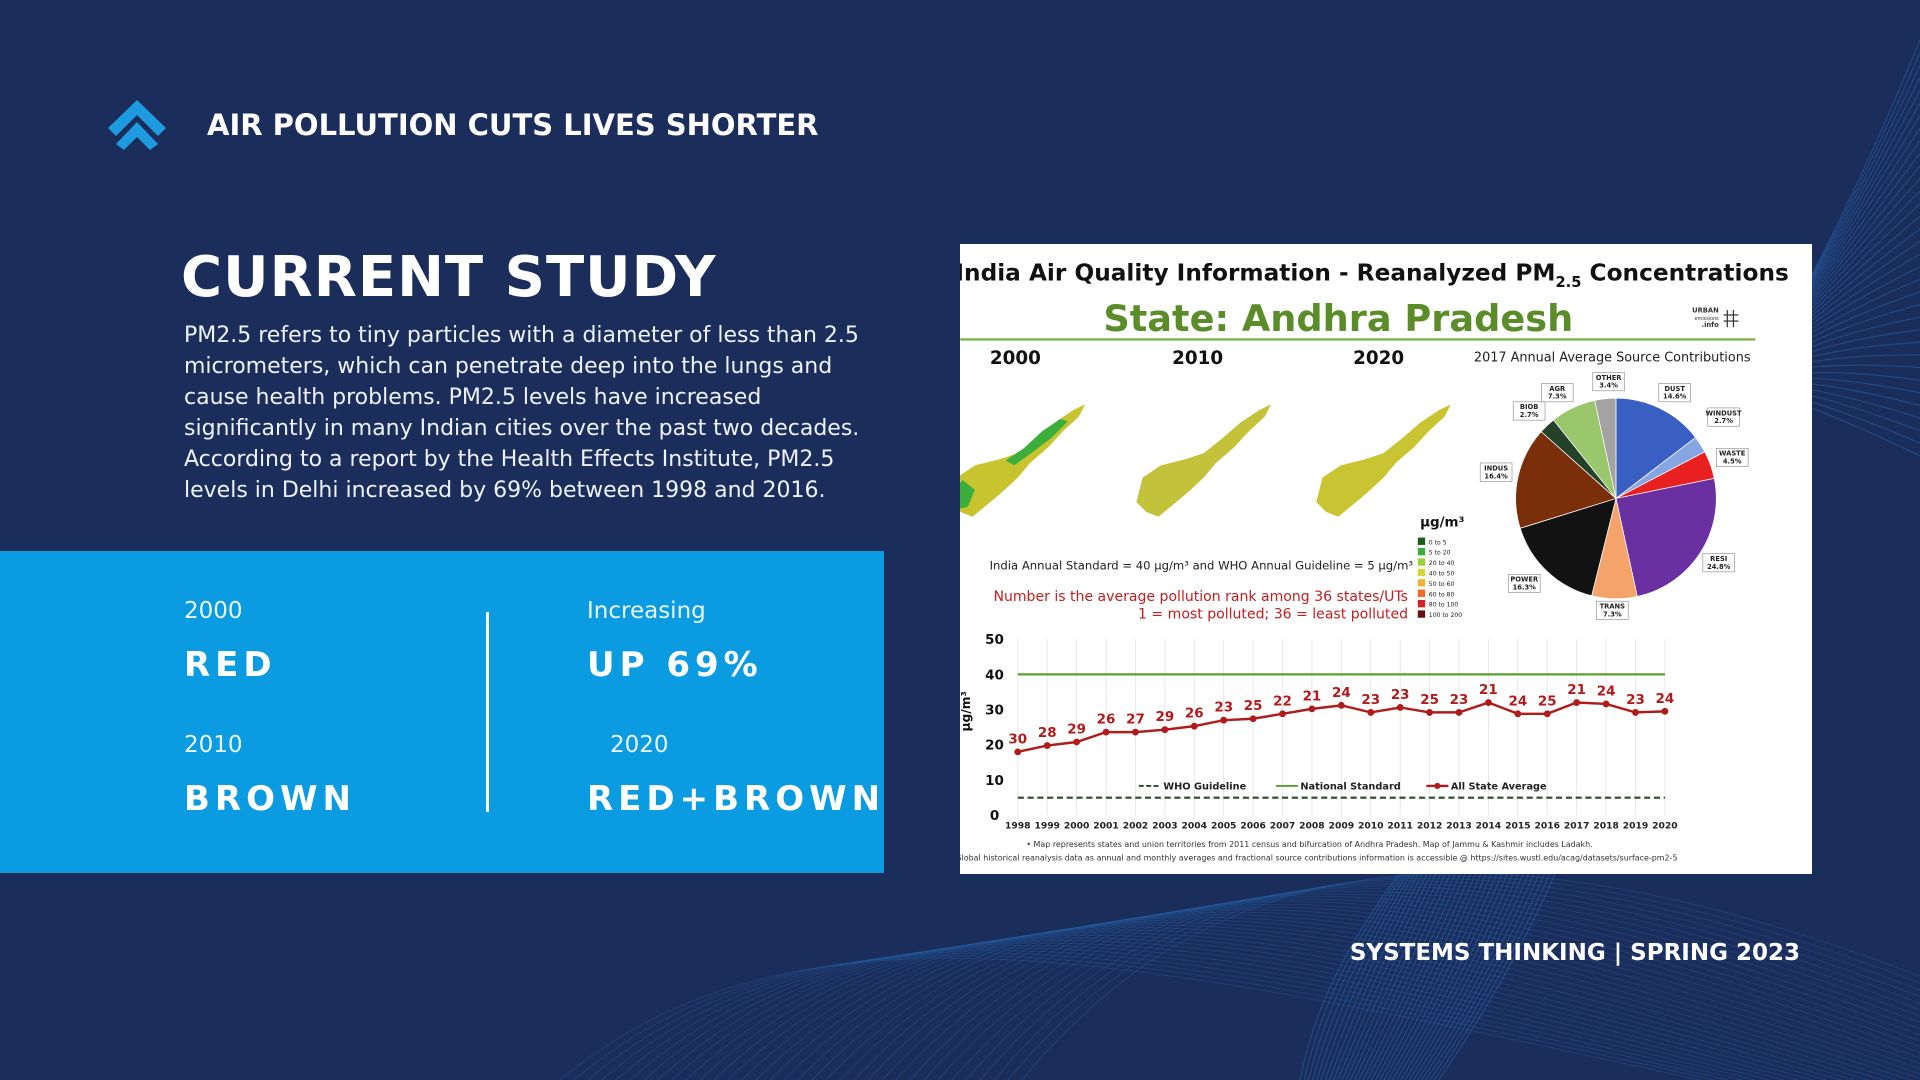 The height and width of the screenshot is (1080, 1920). Describe the element at coordinates (994, 746) in the screenshot. I see `y-tick-label: 20` at that location.